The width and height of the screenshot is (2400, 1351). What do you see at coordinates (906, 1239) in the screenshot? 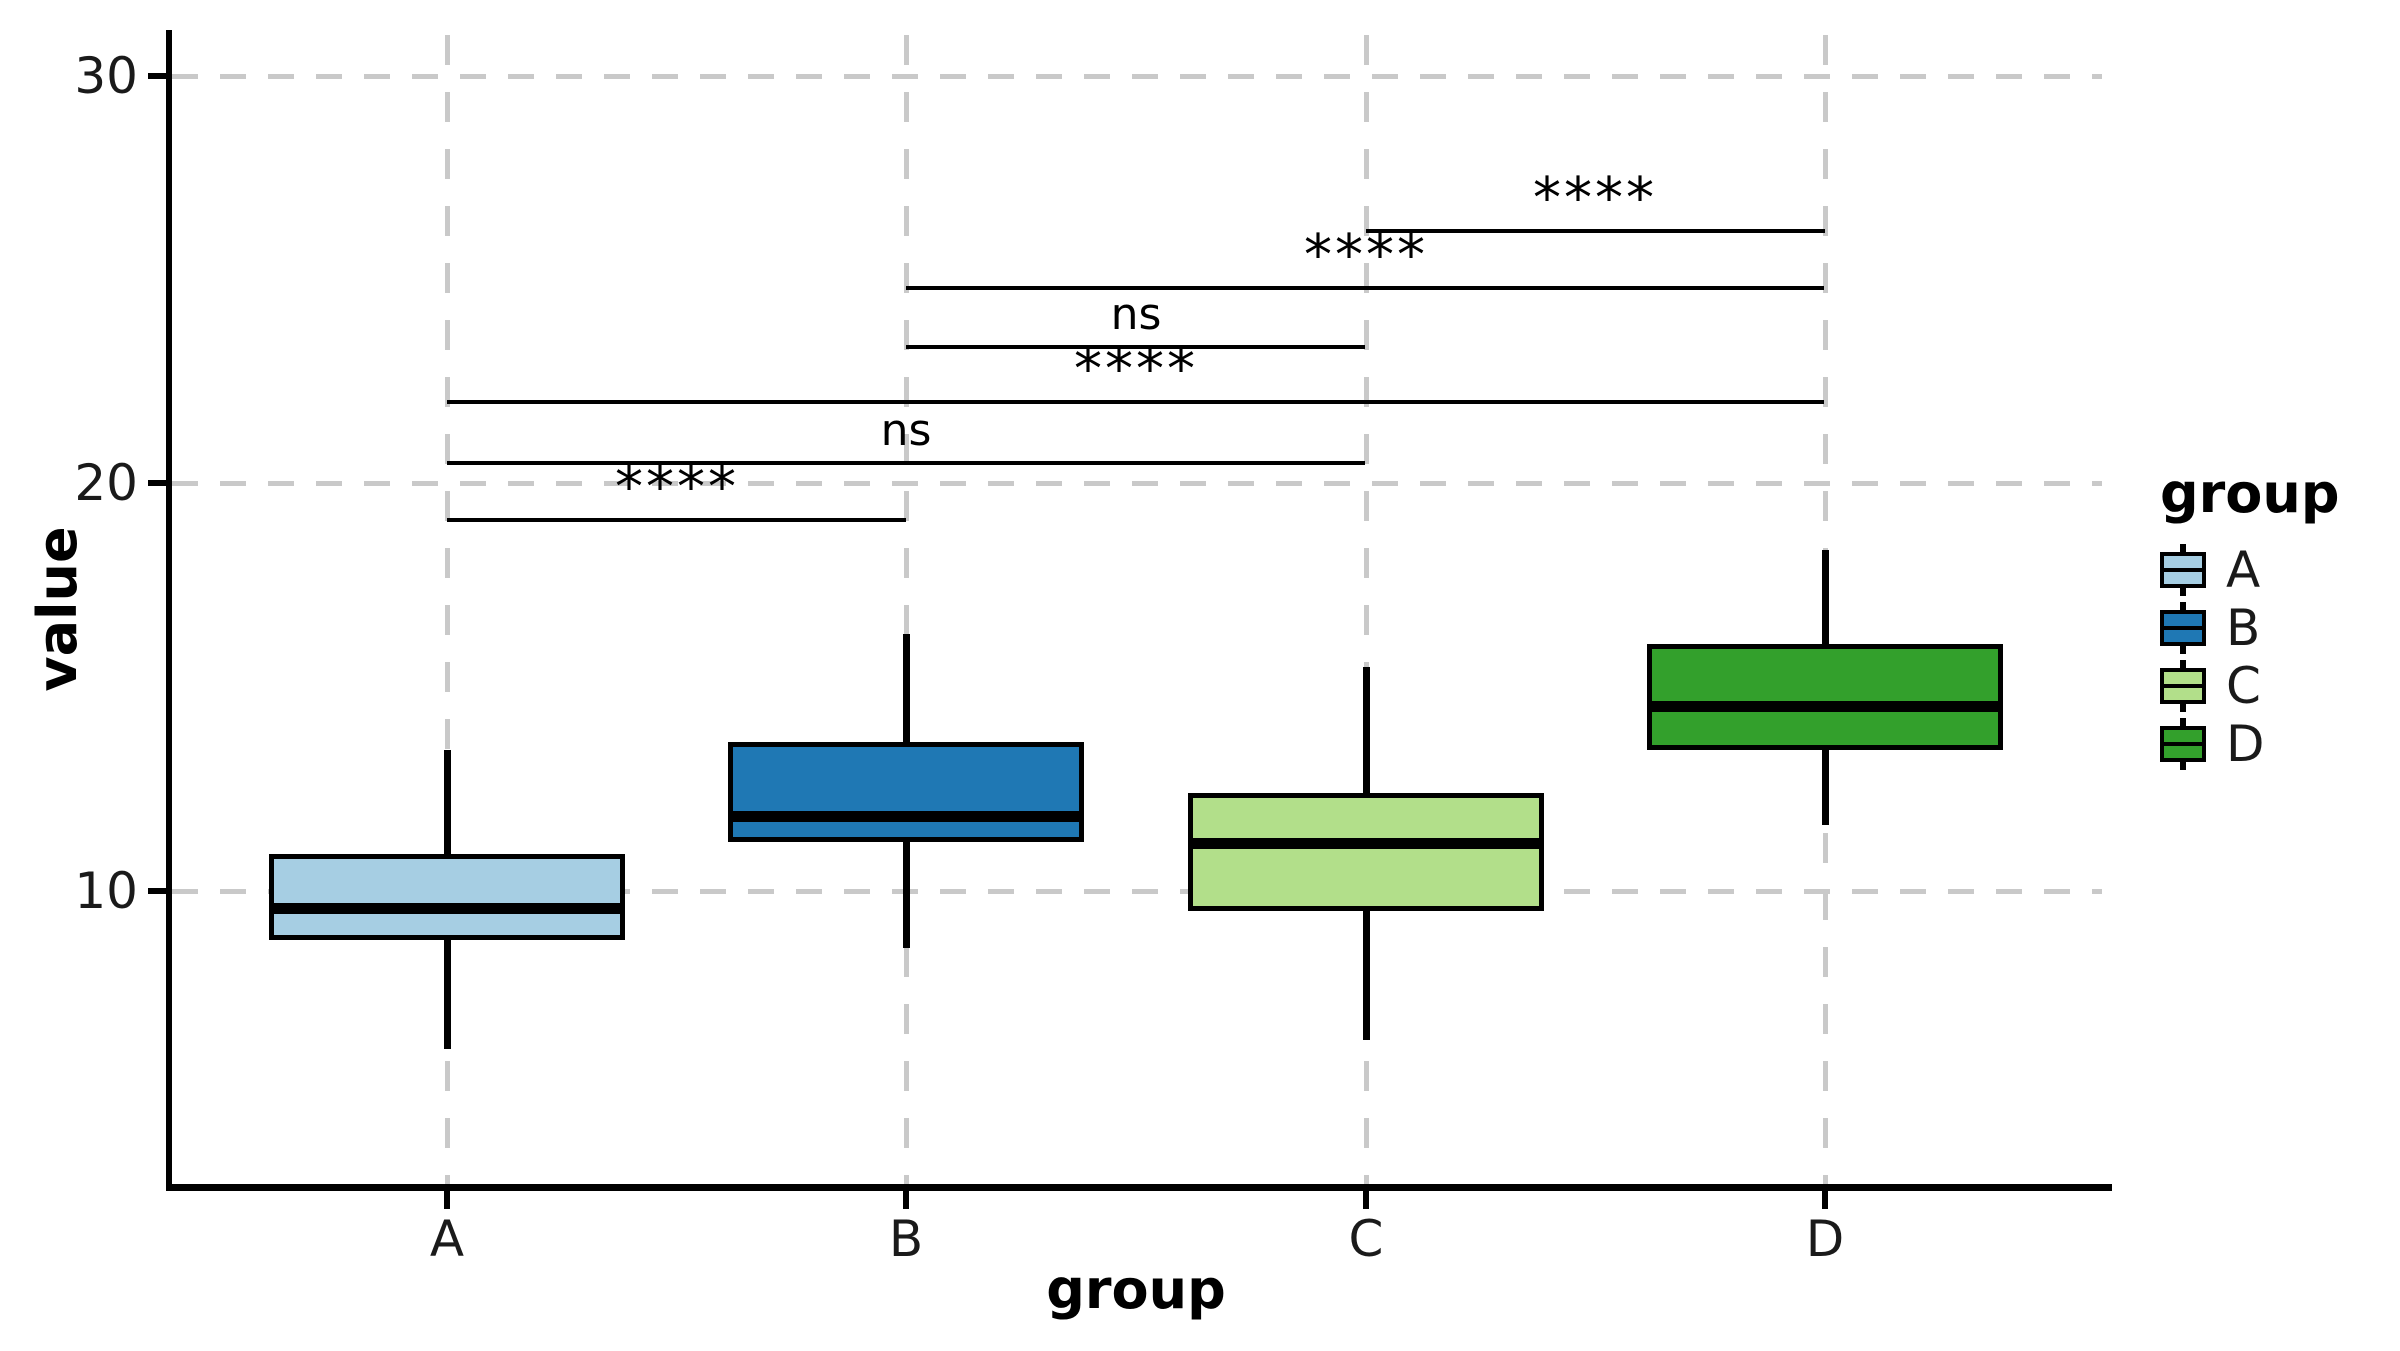
I see `x-tick-label: B` at bounding box center [906, 1239].